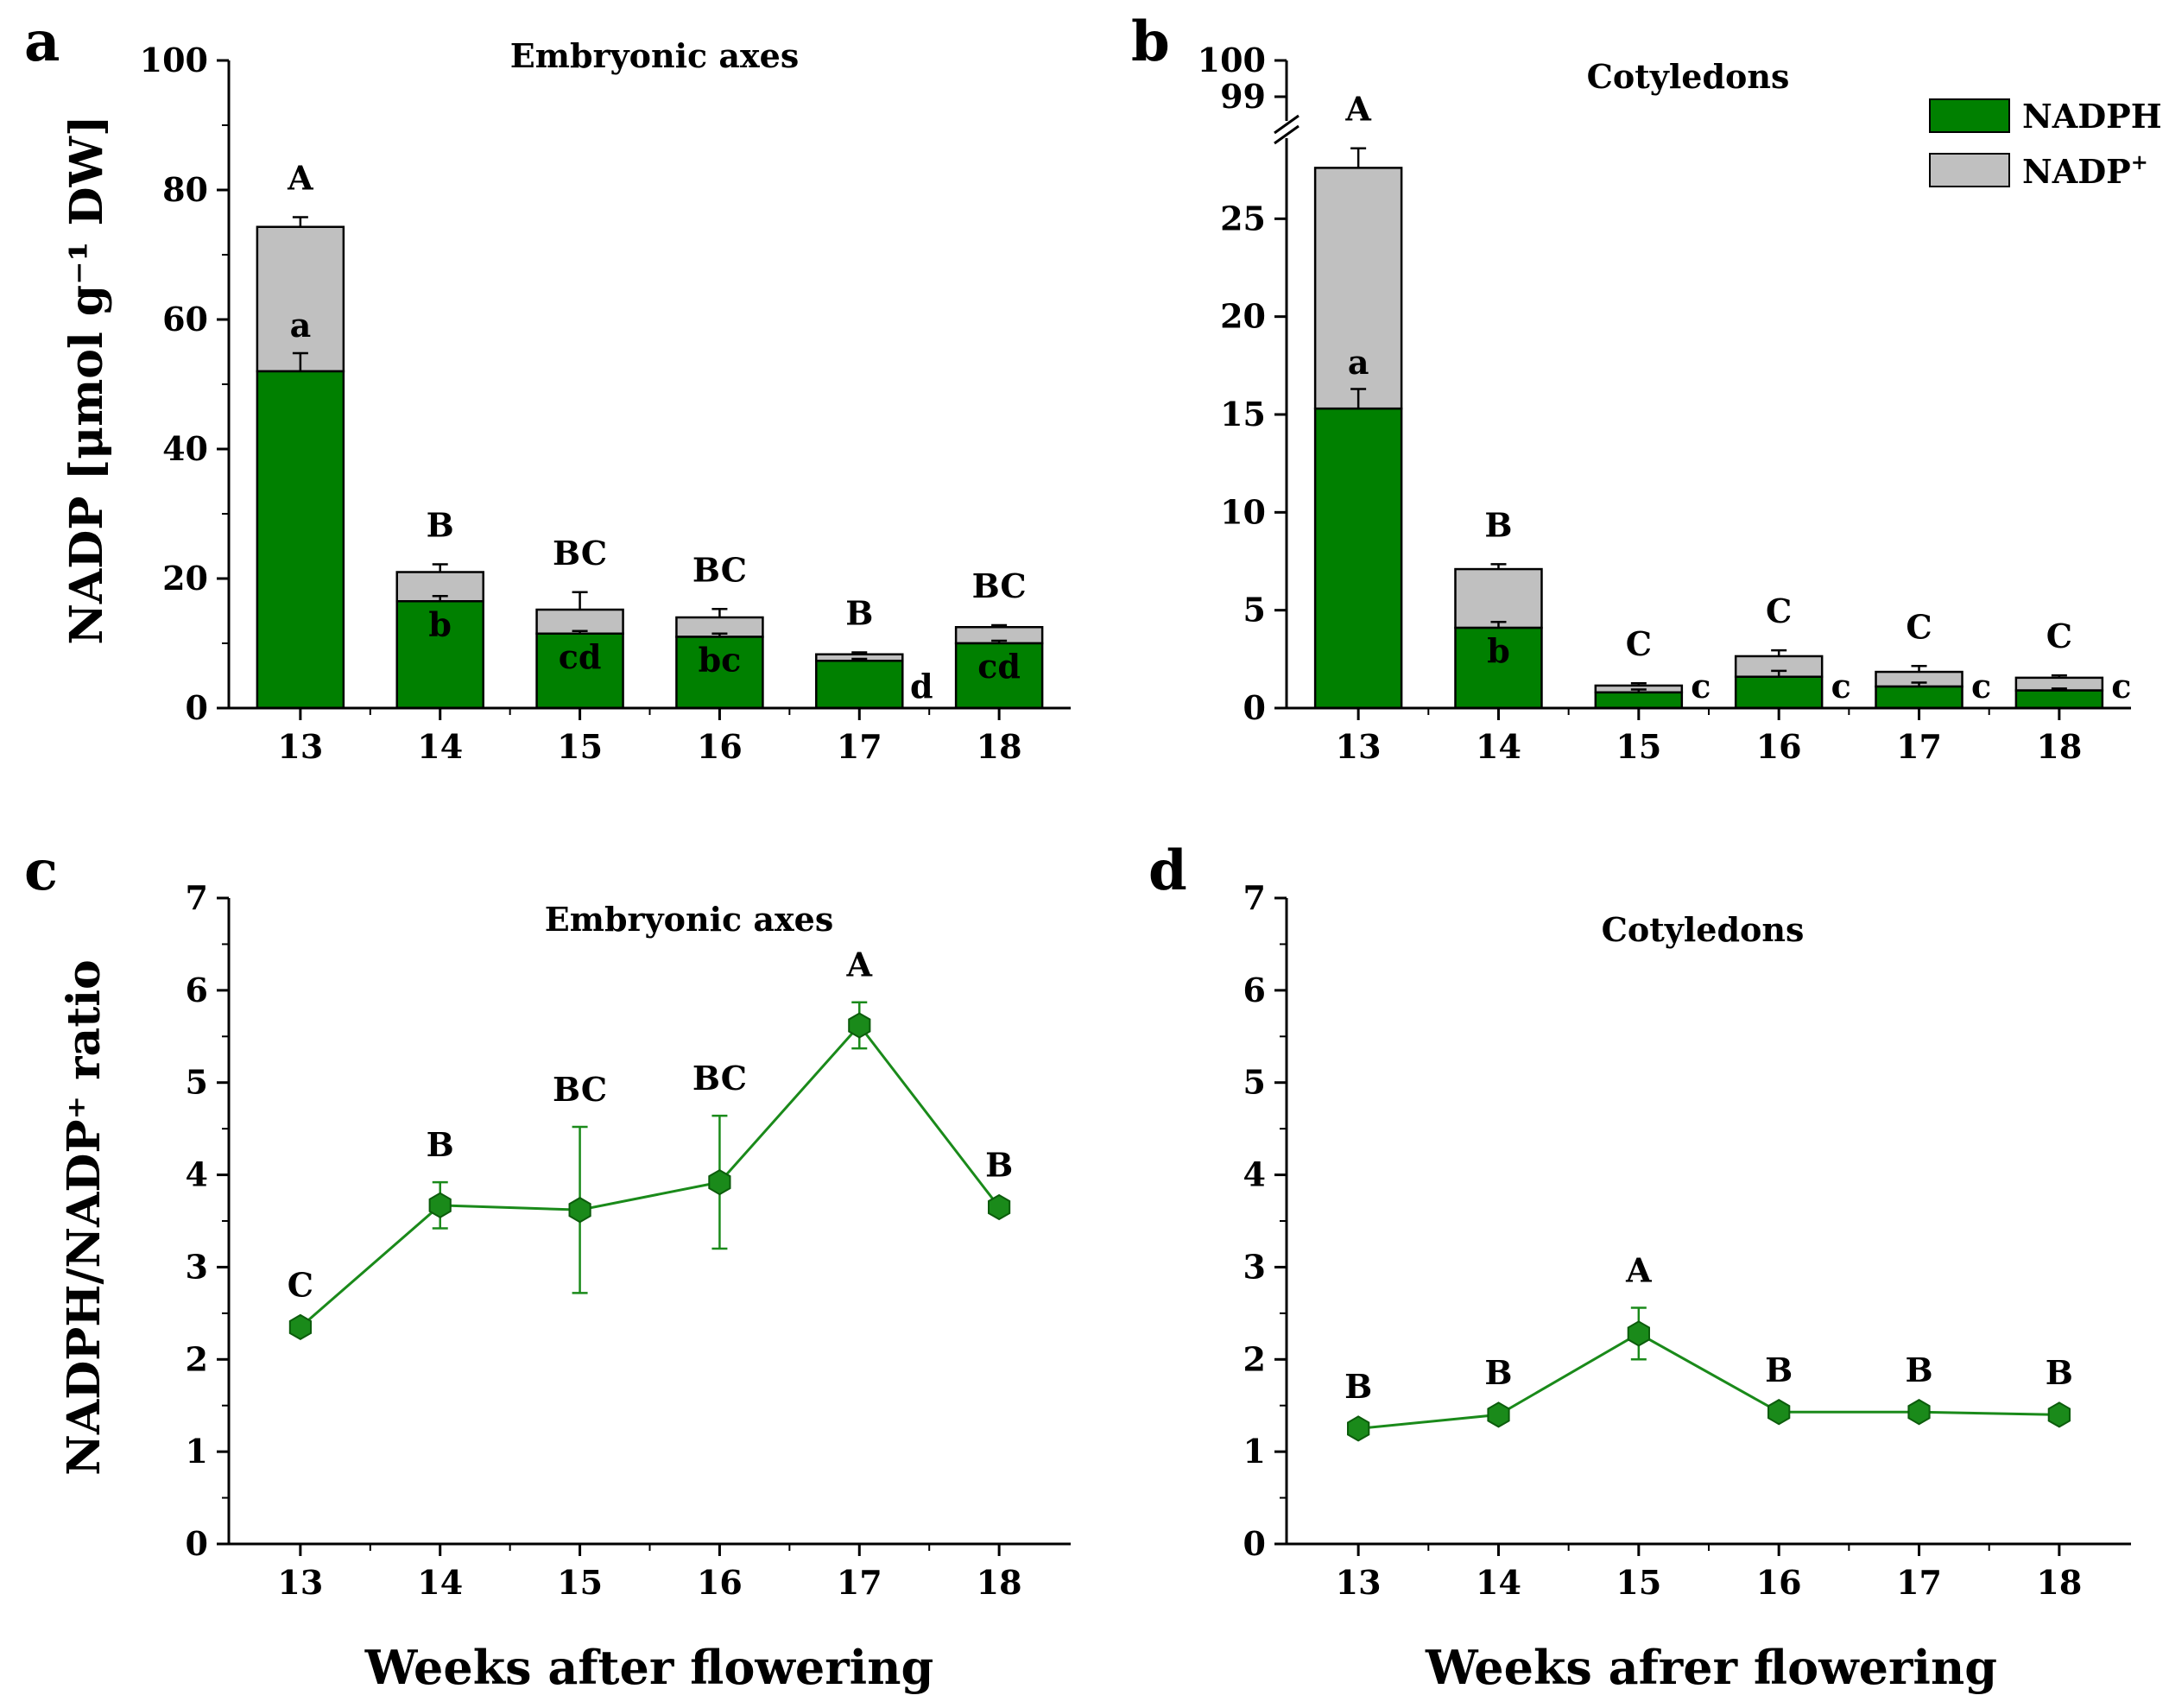  What do you see at coordinates (1779, 1582) in the screenshot?
I see `panel-d-x-tick-label: 16` at bounding box center [1779, 1582].